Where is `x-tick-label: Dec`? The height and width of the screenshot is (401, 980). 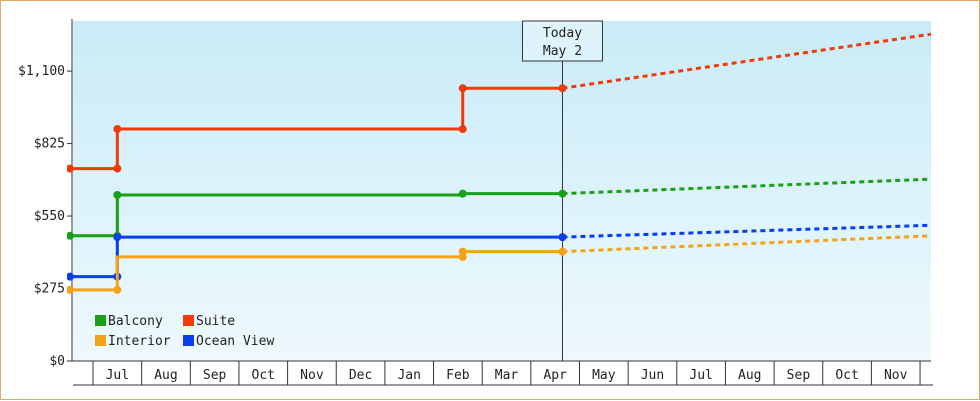
x-tick-label: Dec is located at coordinates (360, 375).